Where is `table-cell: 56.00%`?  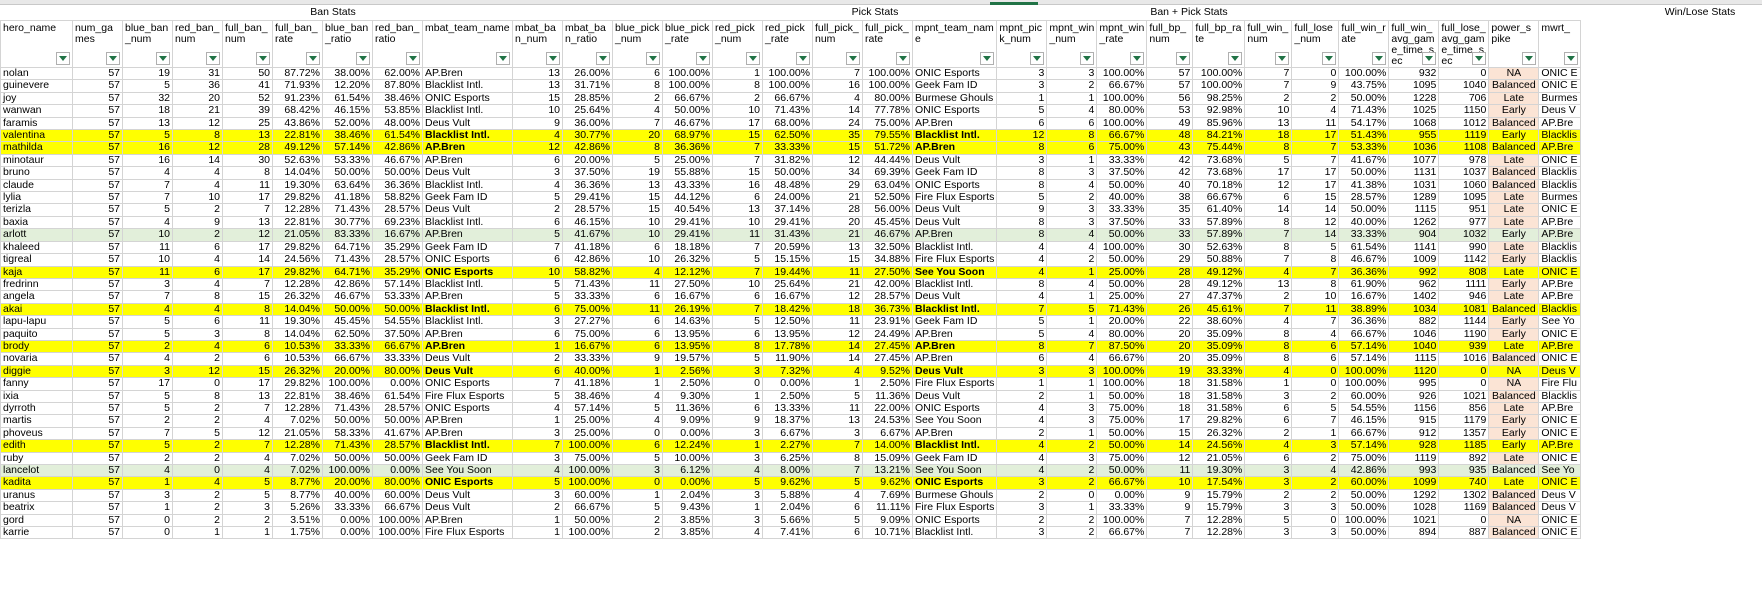 table-cell: 56.00% is located at coordinates (887, 210).